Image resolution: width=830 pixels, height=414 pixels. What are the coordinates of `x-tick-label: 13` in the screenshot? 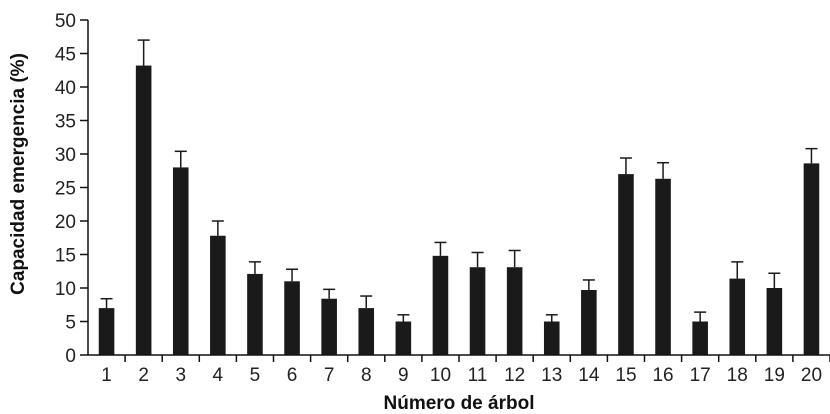 It's located at (551, 375).